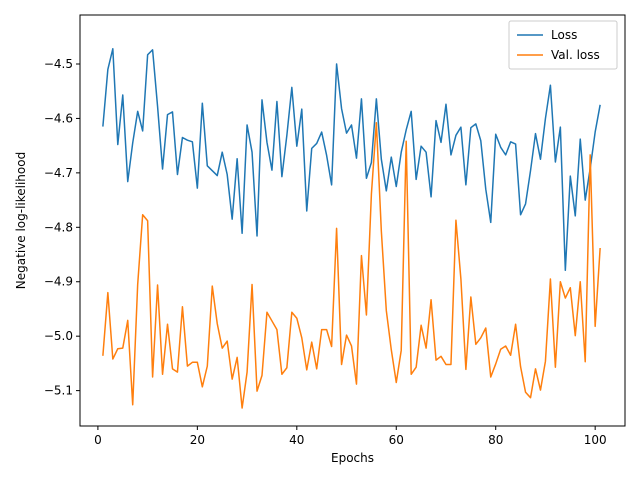  I want to click on y-tick-label: −5.1, so click(58, 391).